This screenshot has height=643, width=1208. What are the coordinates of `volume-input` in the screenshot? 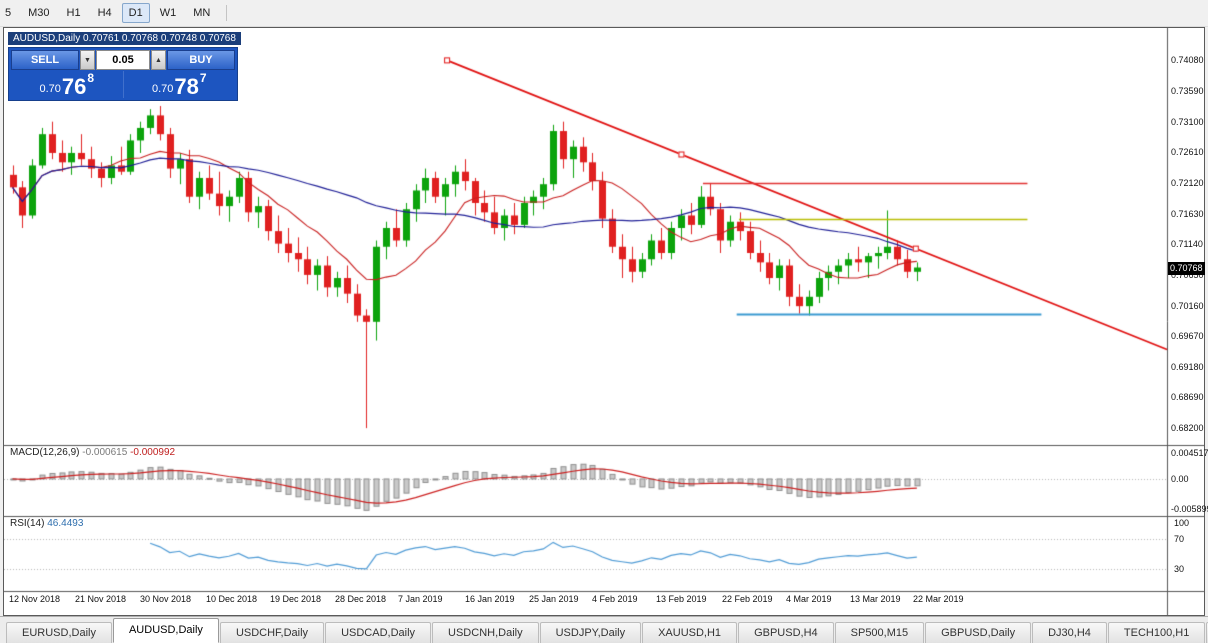 It's located at (123, 60).